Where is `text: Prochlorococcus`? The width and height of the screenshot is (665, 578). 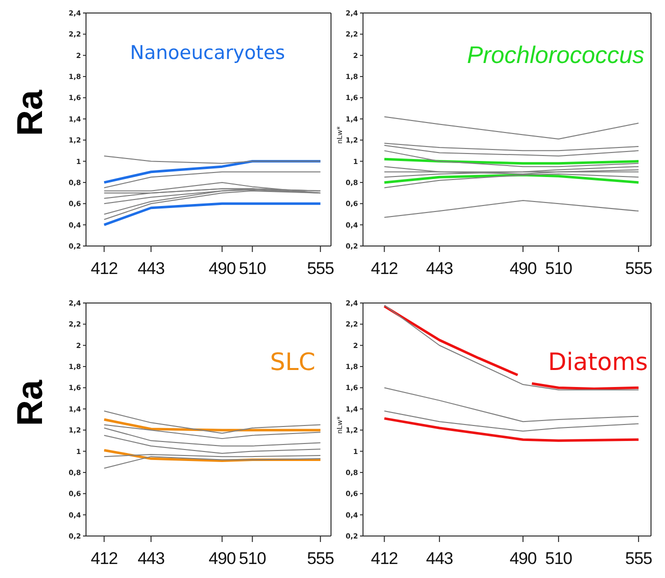 text: Prochlorococcus is located at coordinates (555, 56).